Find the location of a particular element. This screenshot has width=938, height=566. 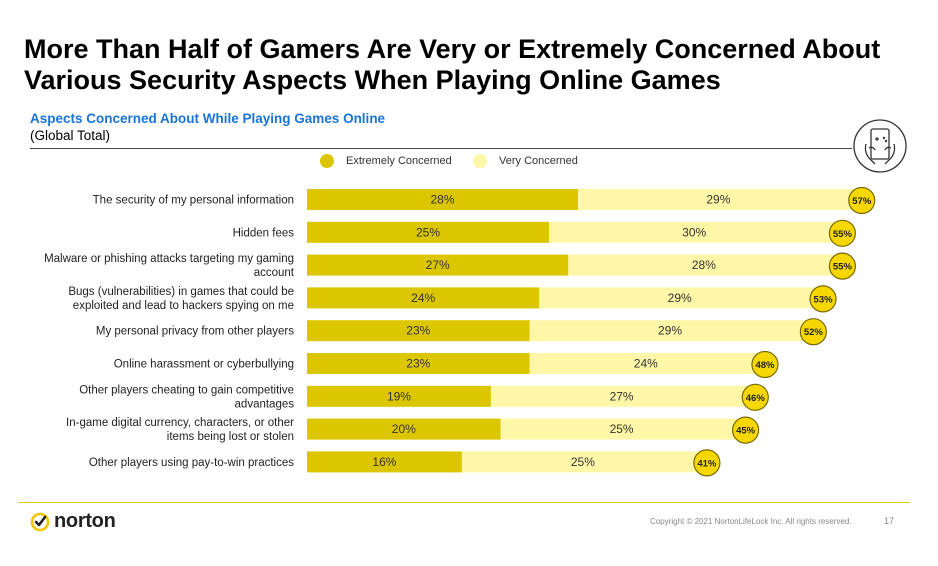

data-label-very: 28% is located at coordinates (704, 265).